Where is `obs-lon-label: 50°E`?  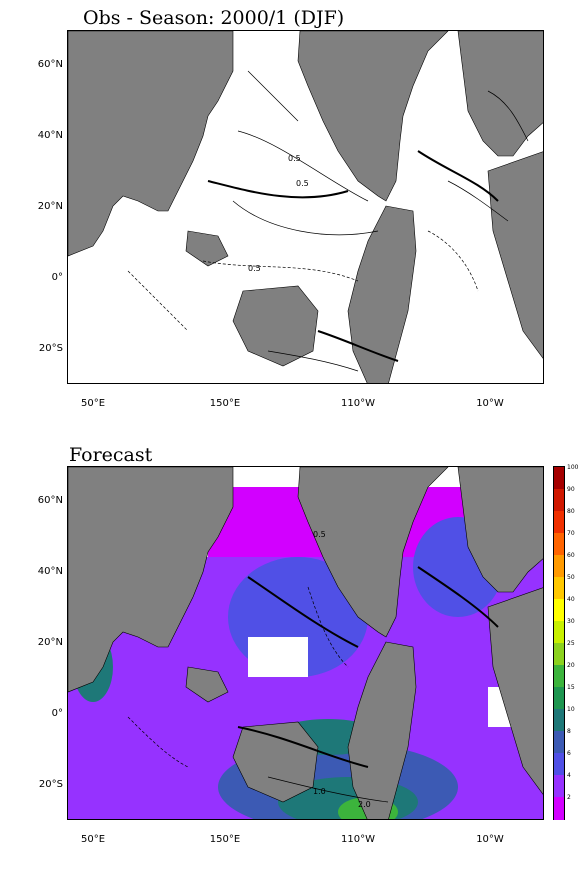 obs-lon-label: 50°E is located at coordinates (93, 403).